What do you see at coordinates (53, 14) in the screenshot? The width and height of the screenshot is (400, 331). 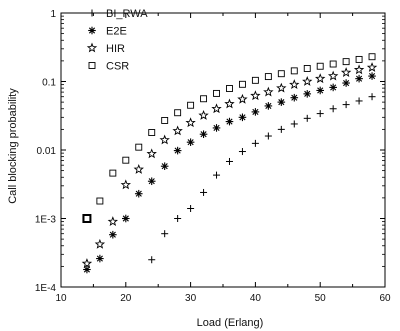 I see `y-tick-label: 1` at bounding box center [53, 14].